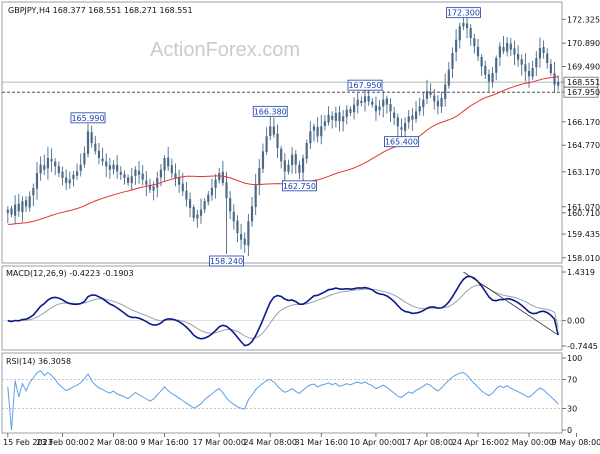 The image size is (600, 454). What do you see at coordinates (583, 82) in the screenshot?
I see `y-tick-label: 168.551` at bounding box center [583, 82].